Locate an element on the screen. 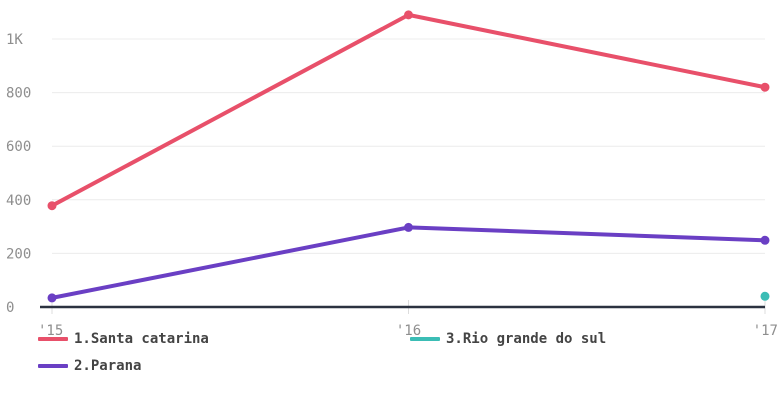  legend-item-rio-grande-do-sul: 3.Rio grande do sul is located at coordinates (508, 339).